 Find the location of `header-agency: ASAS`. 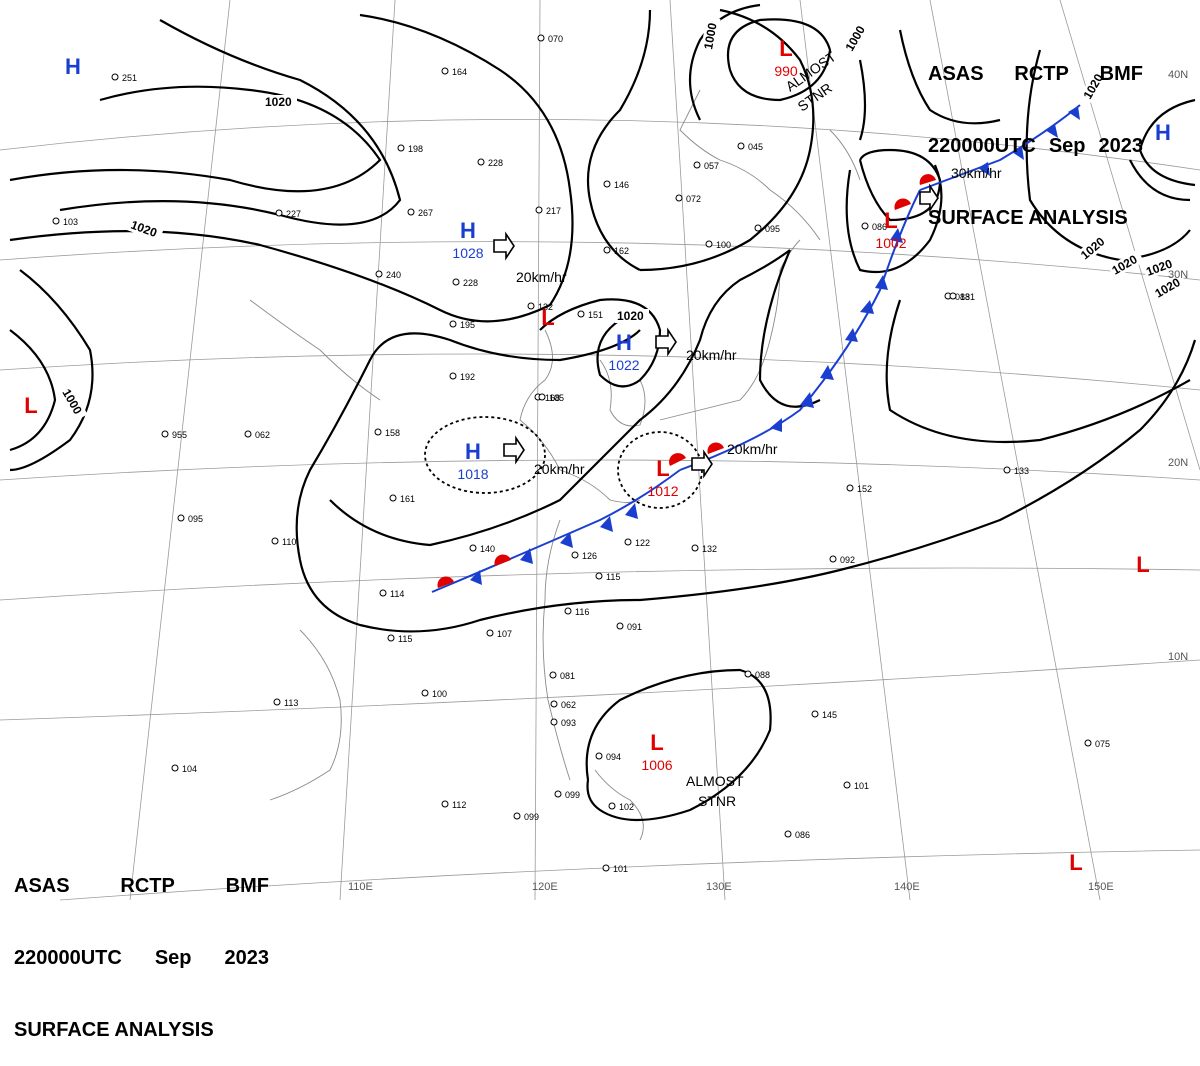

header-agency: ASAS is located at coordinates (956, 74).